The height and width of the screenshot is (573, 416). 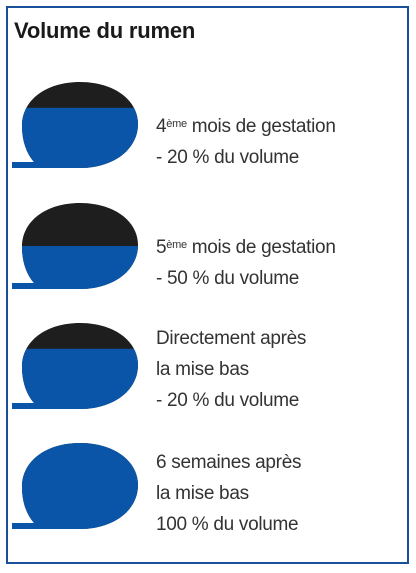 What do you see at coordinates (246, 142) in the screenshot?
I see `stage-text: 4ème mois de gestation - 20 % du volume` at bounding box center [246, 142].